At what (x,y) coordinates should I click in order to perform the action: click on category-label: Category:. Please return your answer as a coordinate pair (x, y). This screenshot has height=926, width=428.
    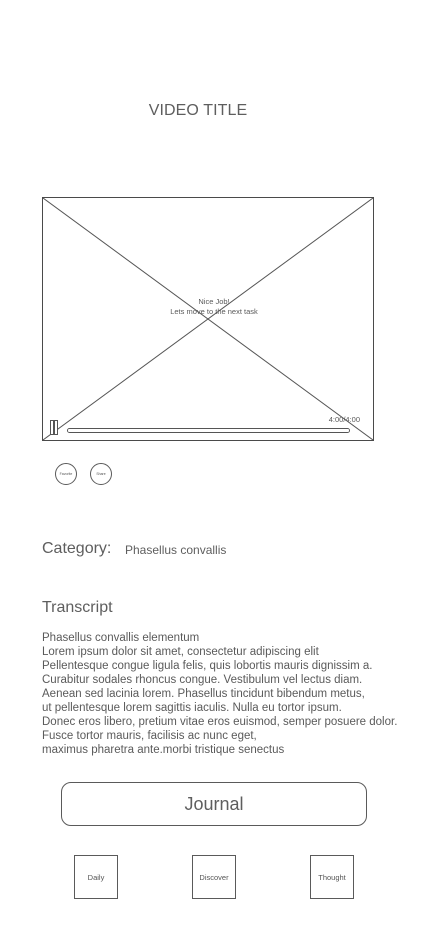
    Looking at the image, I should click on (77, 548).